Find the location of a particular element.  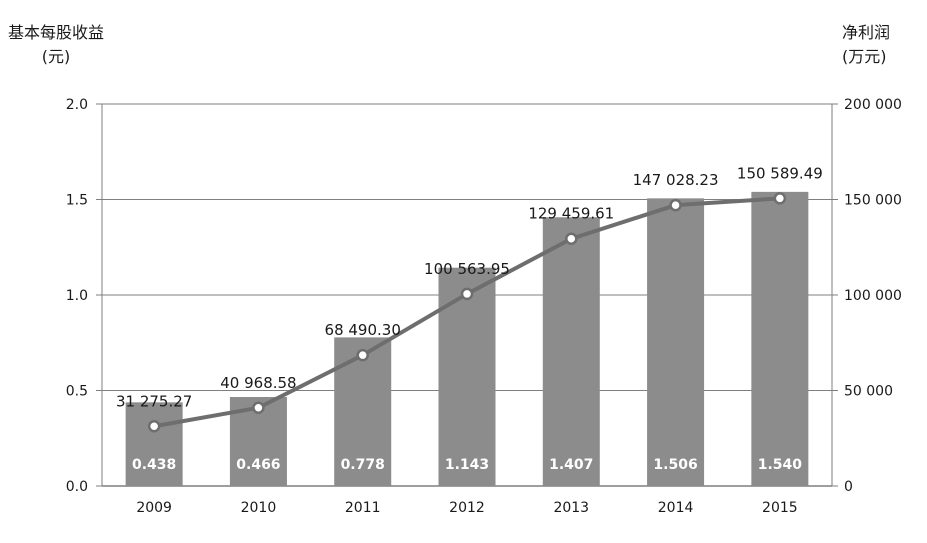

line-value-label: 100 563.95 is located at coordinates (467, 269).